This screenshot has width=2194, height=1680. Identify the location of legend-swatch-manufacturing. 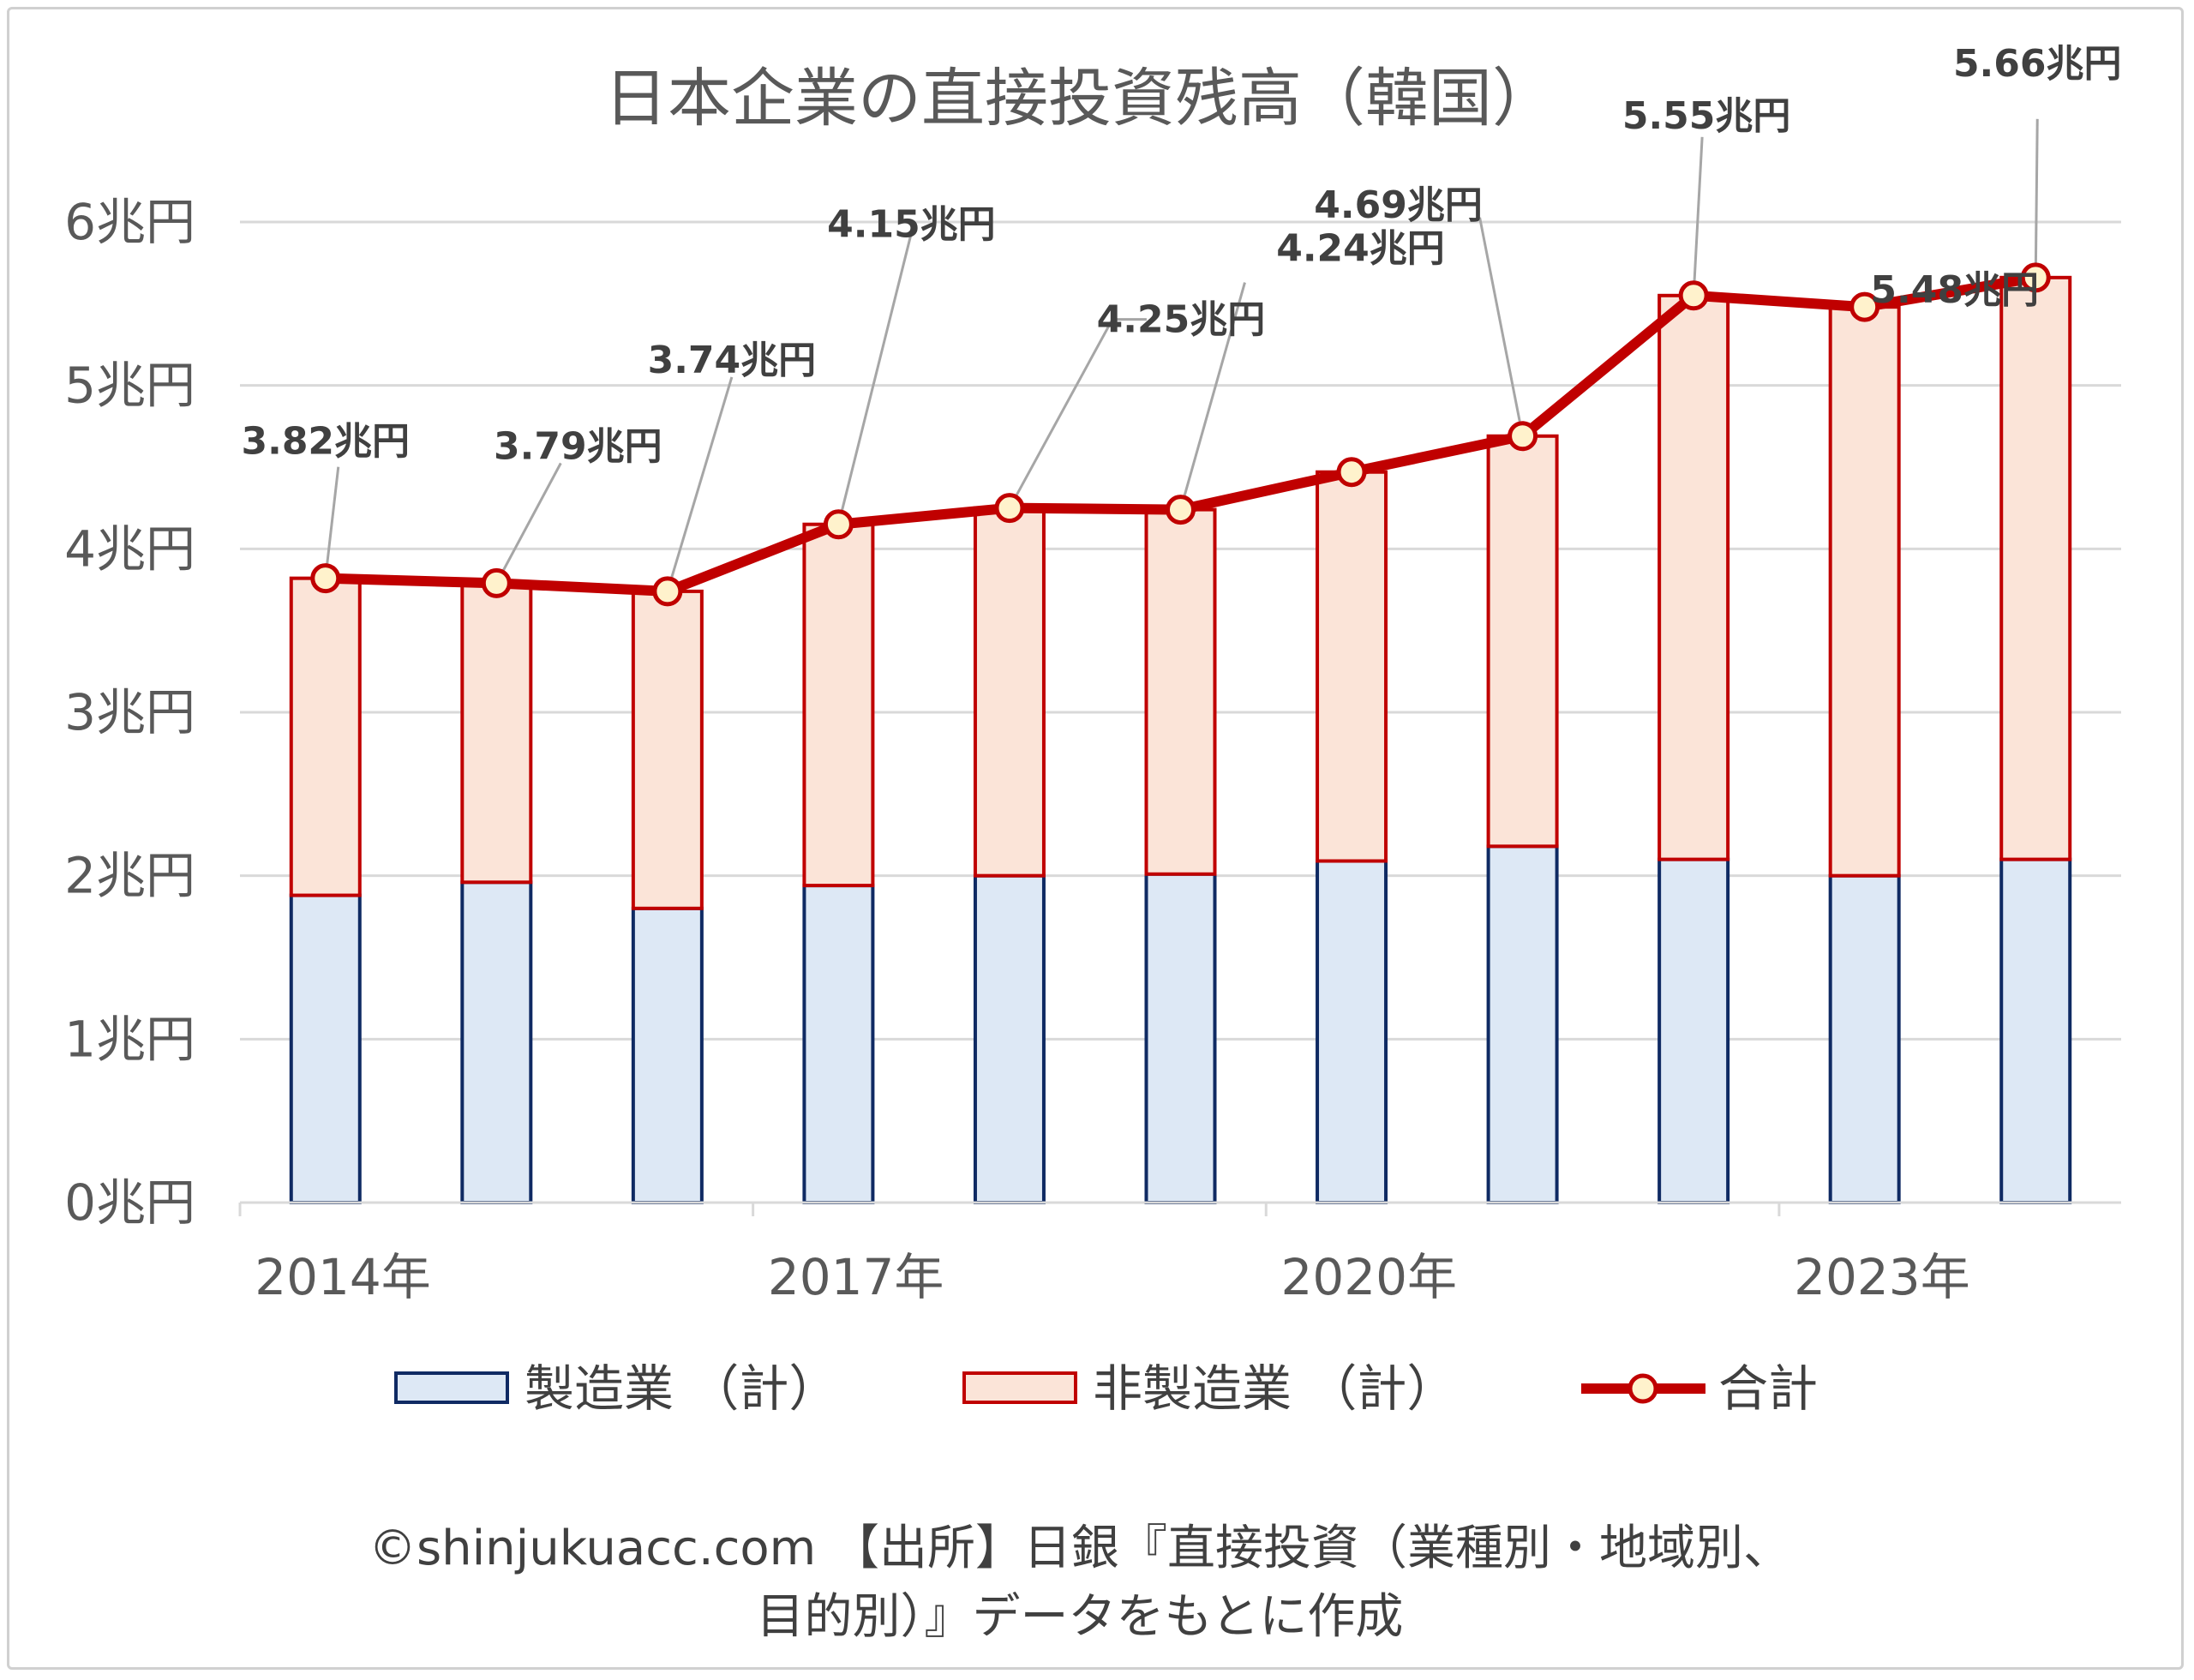
(451, 1387).